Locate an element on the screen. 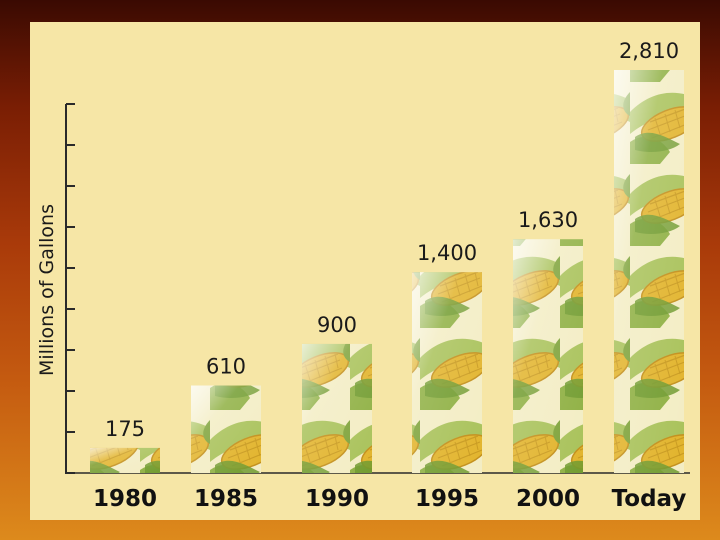 The width and height of the screenshot is (720, 540). value-label: 1,630 is located at coordinates (548, 220).